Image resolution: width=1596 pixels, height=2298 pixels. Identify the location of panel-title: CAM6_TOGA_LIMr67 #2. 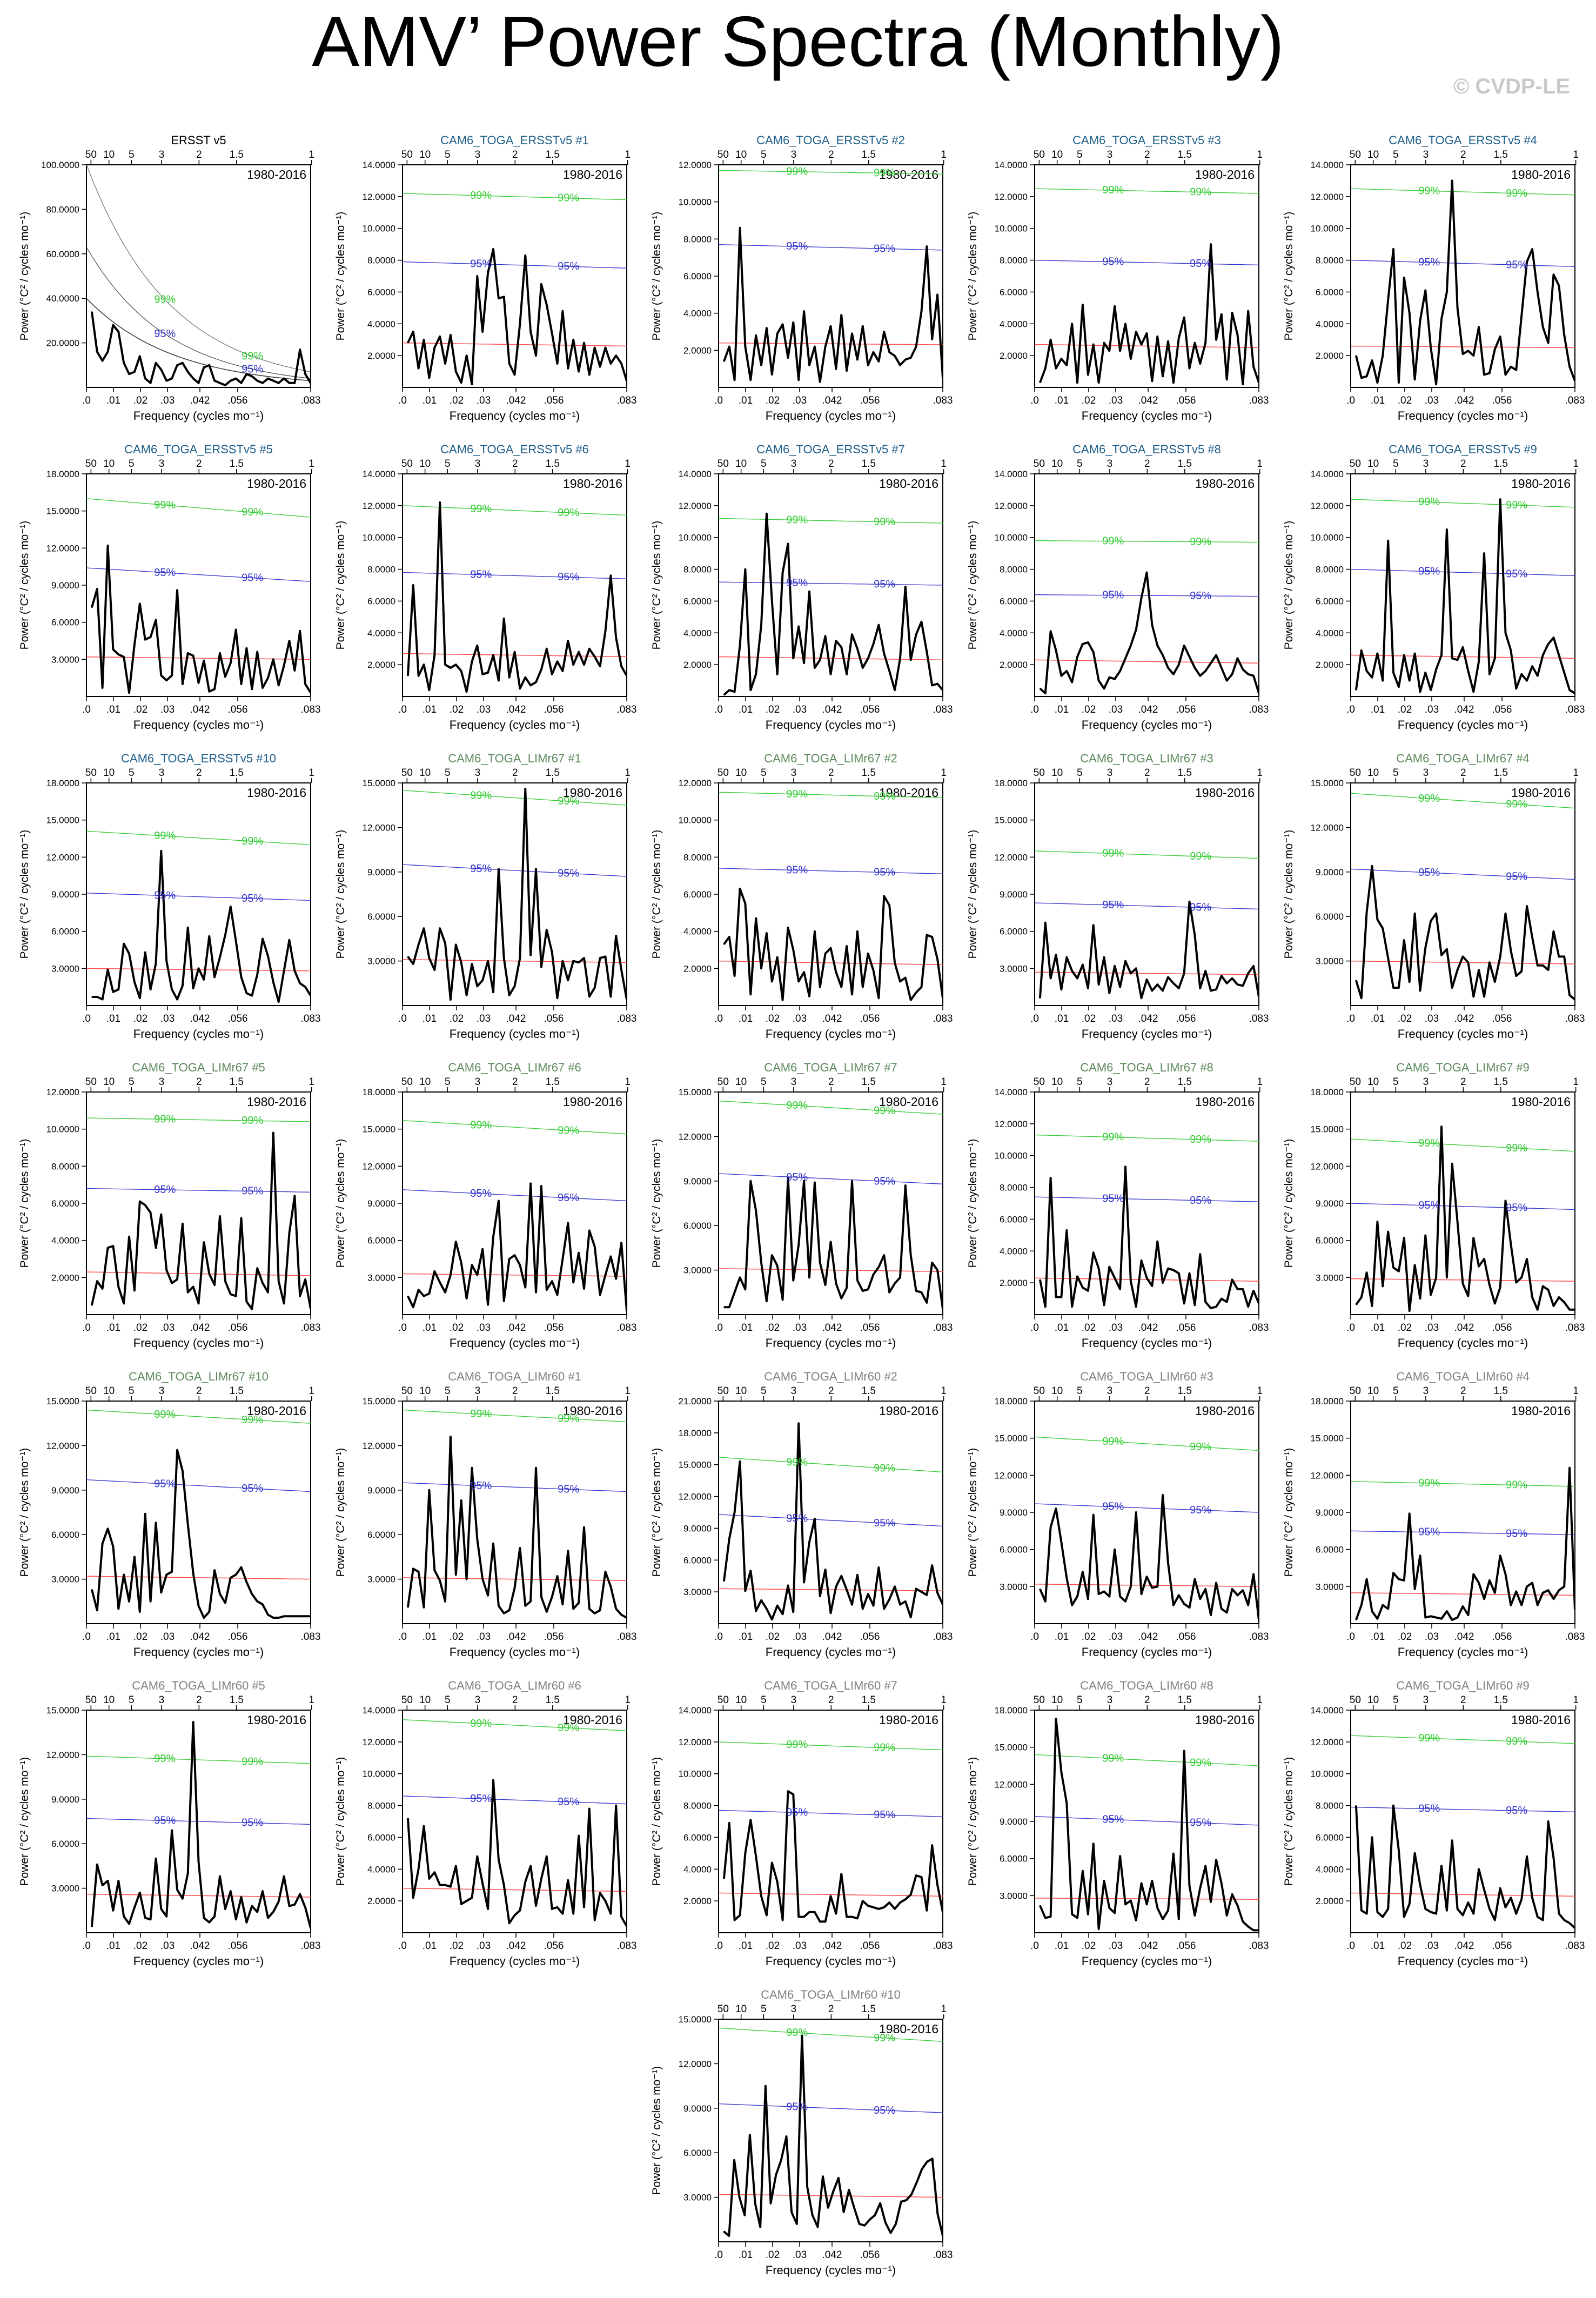
(831, 758).